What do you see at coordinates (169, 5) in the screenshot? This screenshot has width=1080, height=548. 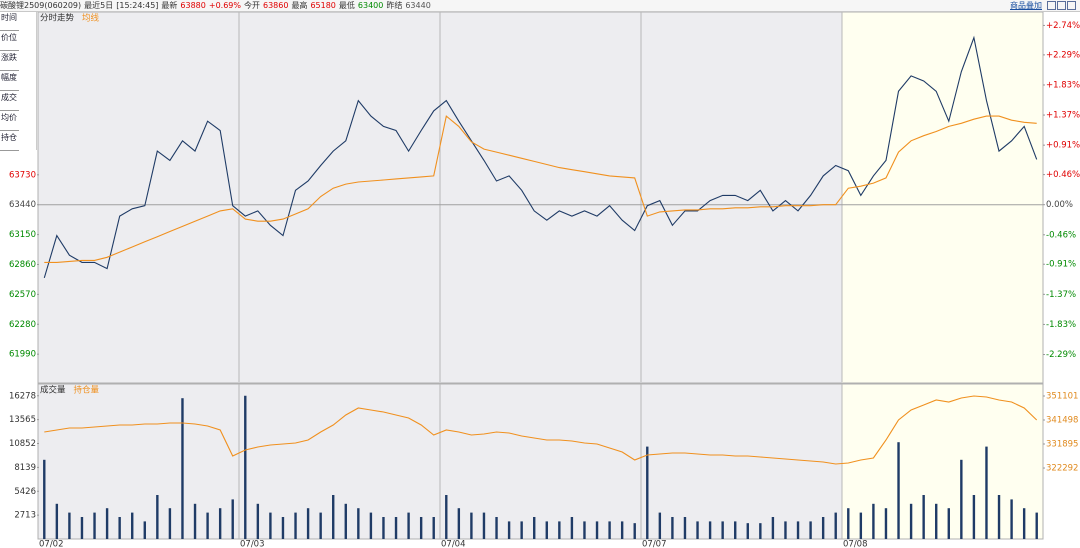 I see `header-field: 最新` at bounding box center [169, 5].